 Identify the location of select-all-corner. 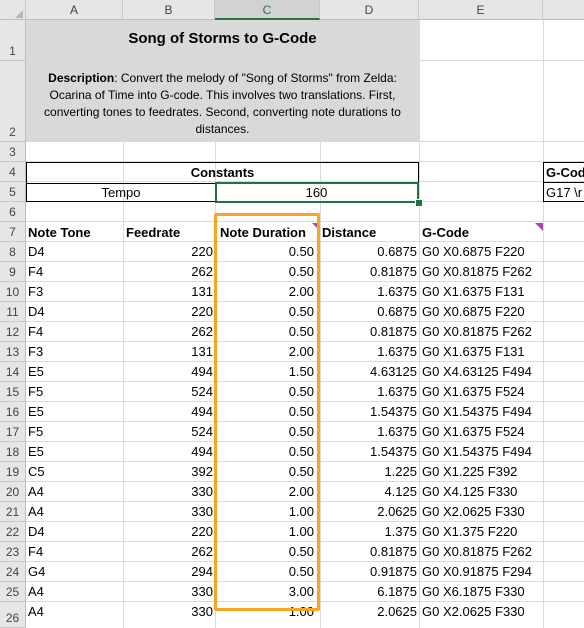
(13, 10).